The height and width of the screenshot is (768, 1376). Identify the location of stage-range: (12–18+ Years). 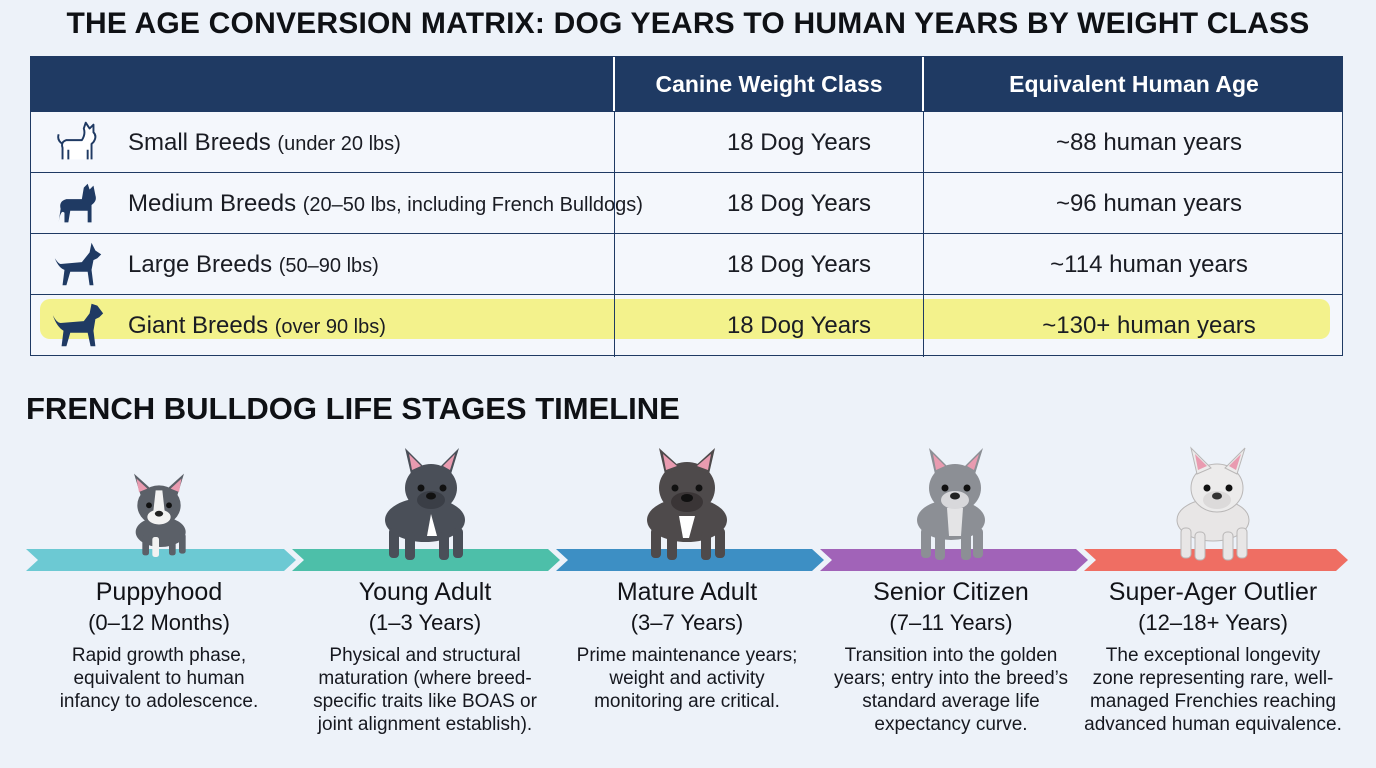
(1213, 622).